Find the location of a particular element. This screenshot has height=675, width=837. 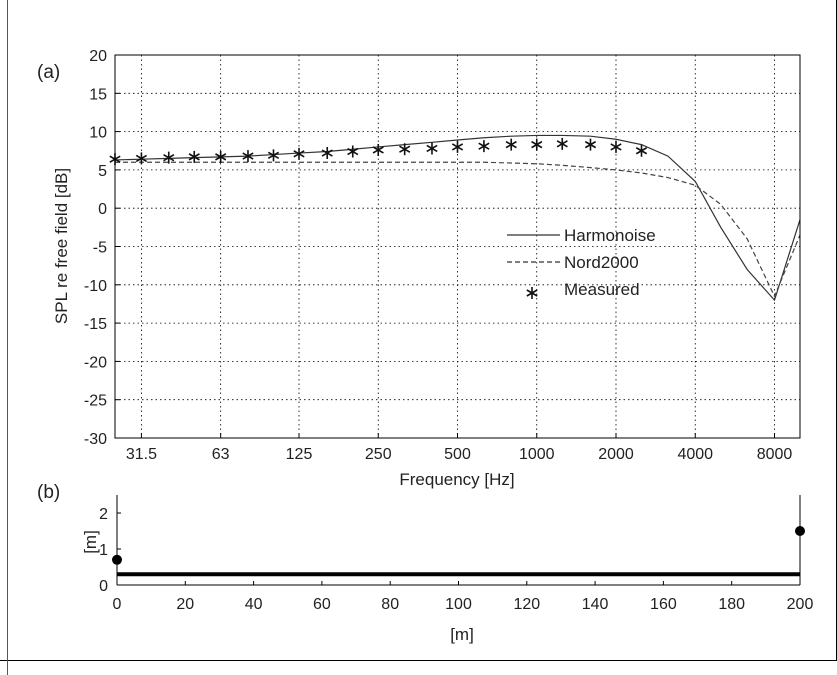

geometry-chart-x-axis-label: [m] is located at coordinates (462, 634).